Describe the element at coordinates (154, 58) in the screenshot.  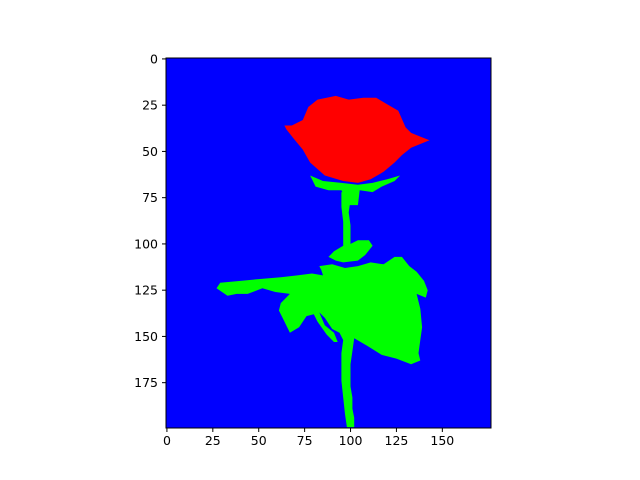
I see `y-tick-label: 0` at that location.